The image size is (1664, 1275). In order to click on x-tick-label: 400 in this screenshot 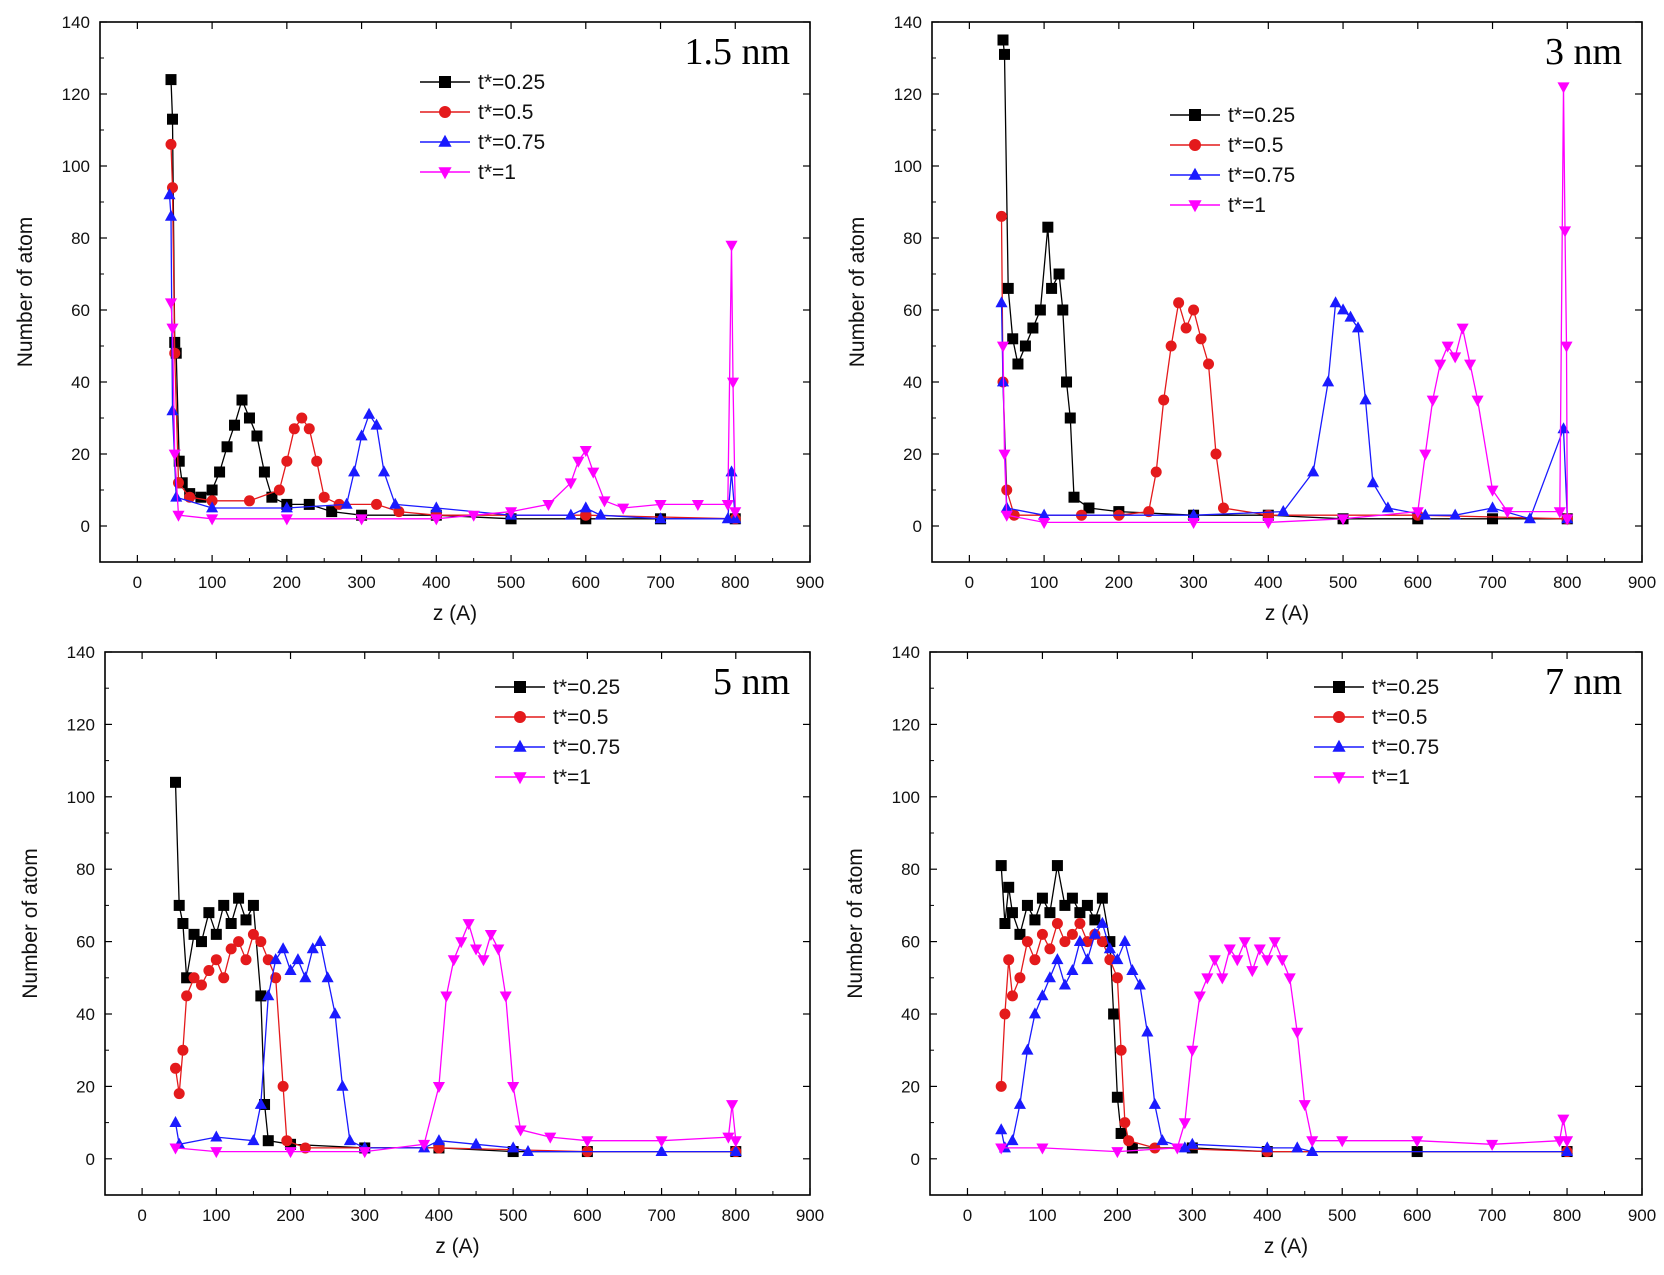, I will do `click(1268, 582)`.